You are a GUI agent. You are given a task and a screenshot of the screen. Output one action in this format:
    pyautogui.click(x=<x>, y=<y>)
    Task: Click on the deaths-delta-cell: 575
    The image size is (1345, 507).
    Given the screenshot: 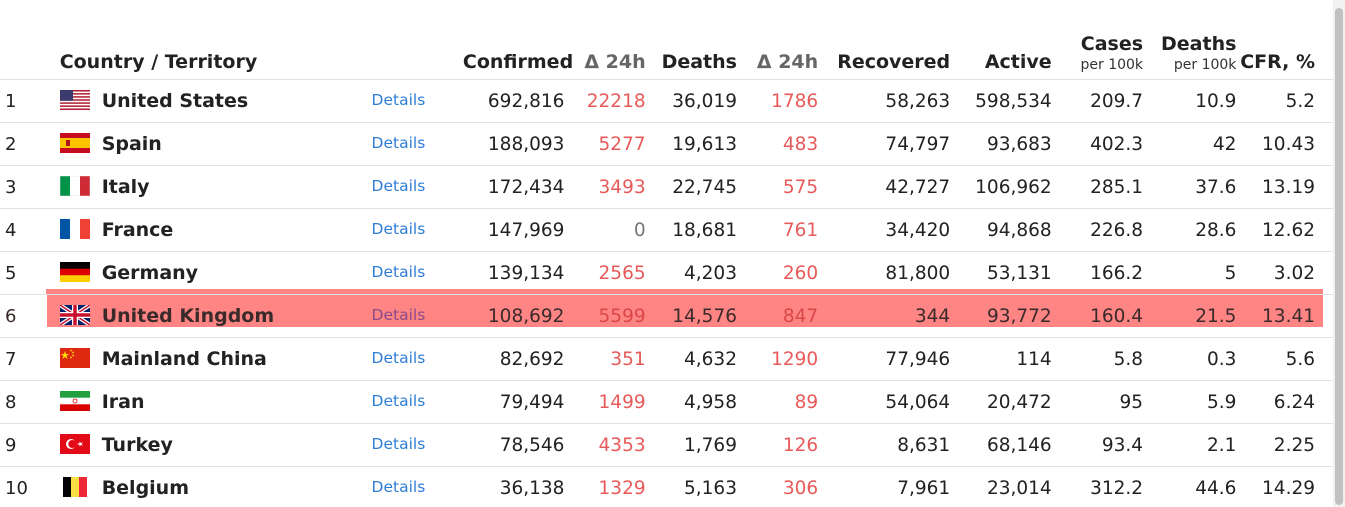 What is the action you would take?
    pyautogui.click(x=777, y=187)
    